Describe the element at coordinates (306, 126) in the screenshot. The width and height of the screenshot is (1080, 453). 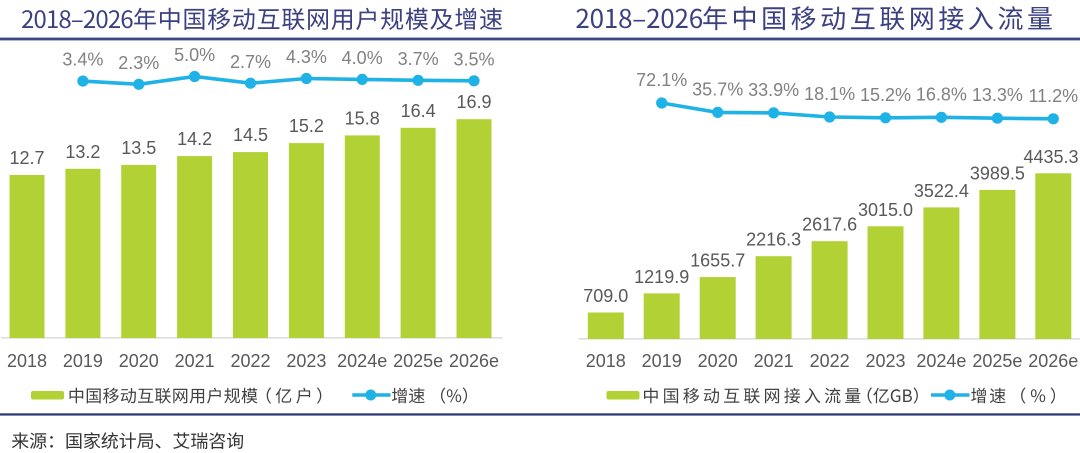
I see `svg-text: 15.2` at that location.